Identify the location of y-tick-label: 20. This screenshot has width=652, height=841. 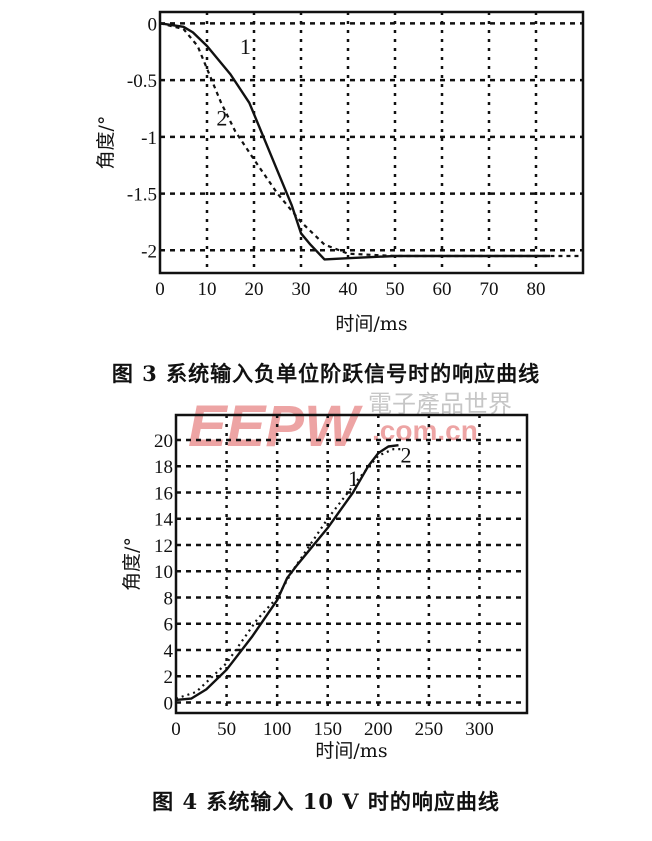
(163, 441).